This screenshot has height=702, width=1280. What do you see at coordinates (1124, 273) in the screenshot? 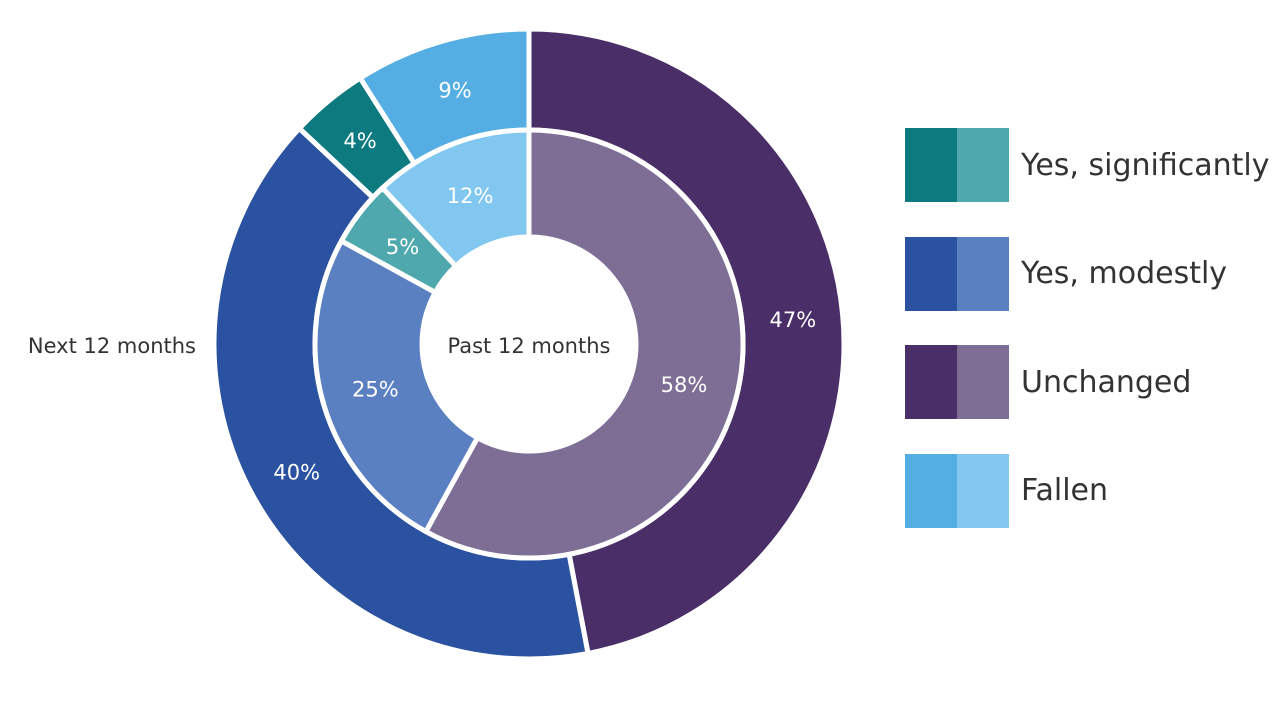
I see `legend-label: Yes, modestly` at bounding box center [1124, 273].